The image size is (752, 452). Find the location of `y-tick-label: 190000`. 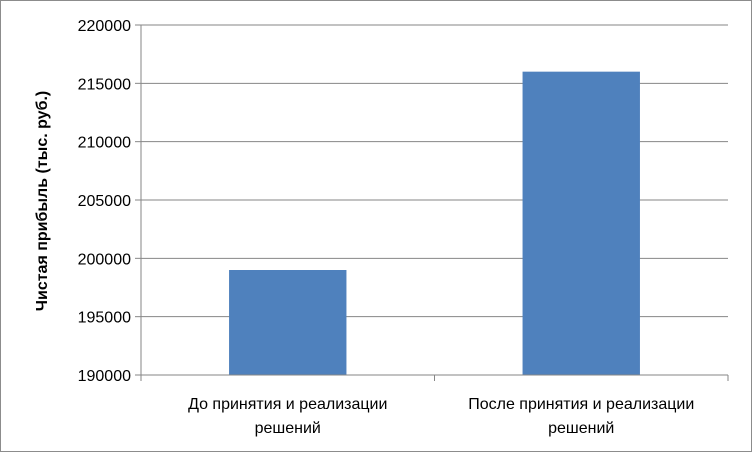

y-tick-label: 190000 is located at coordinates (104, 376).